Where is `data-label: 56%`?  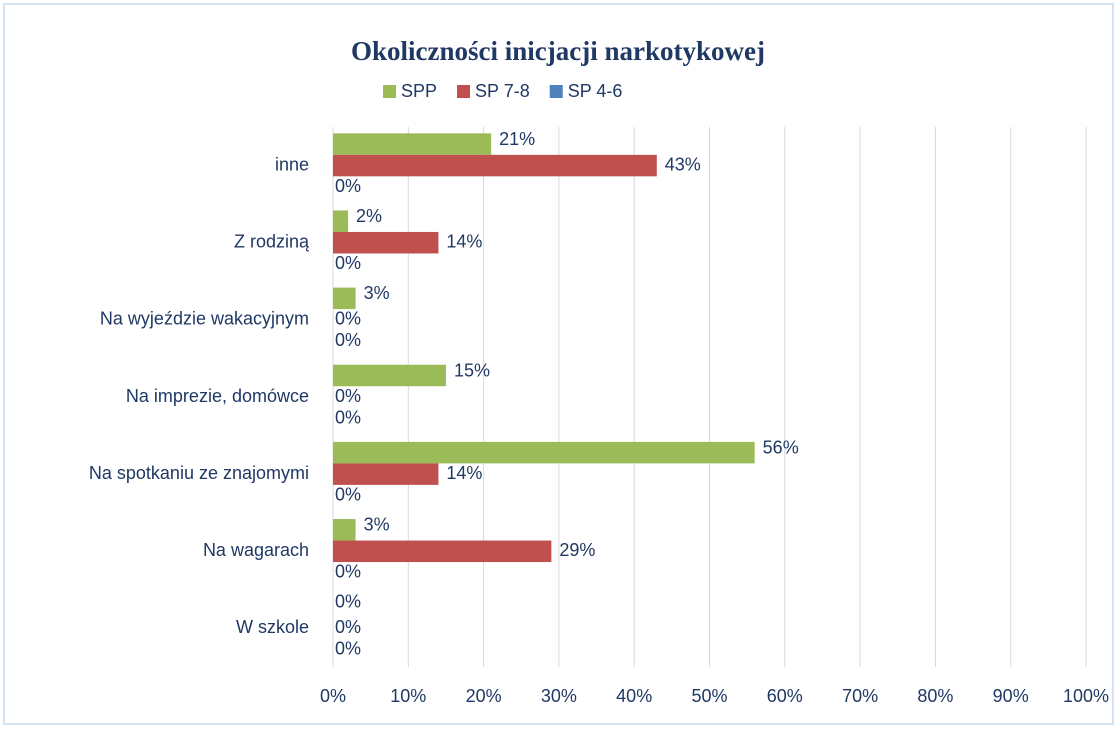
data-label: 56% is located at coordinates (781, 447).